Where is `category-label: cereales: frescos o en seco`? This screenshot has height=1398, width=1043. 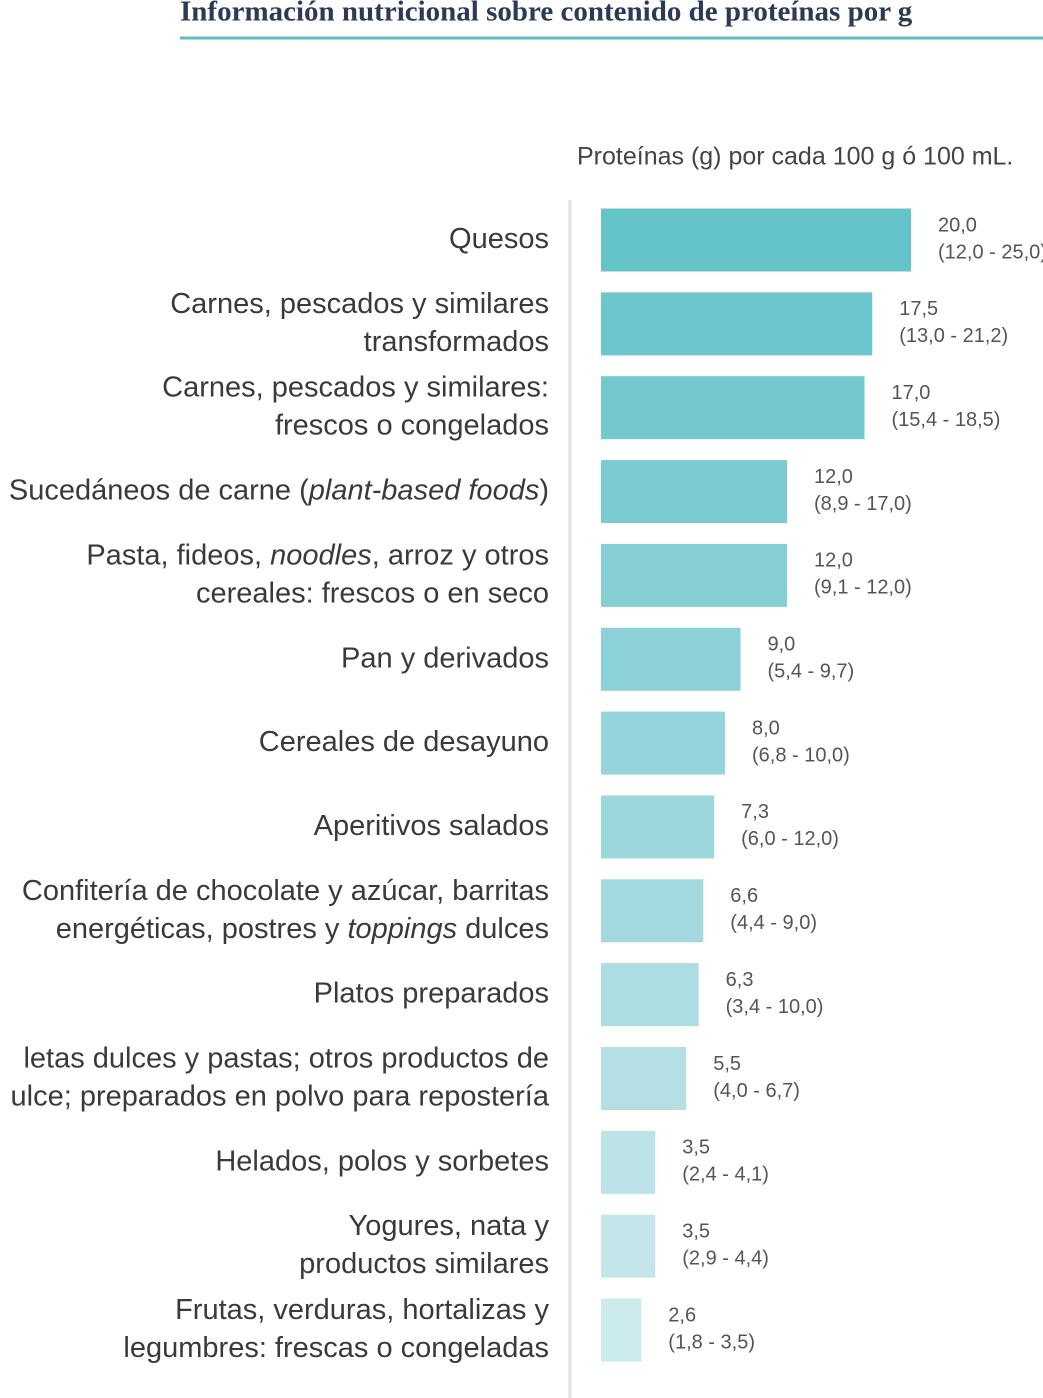
category-label: cereales: frescos o en seco is located at coordinates (372, 593).